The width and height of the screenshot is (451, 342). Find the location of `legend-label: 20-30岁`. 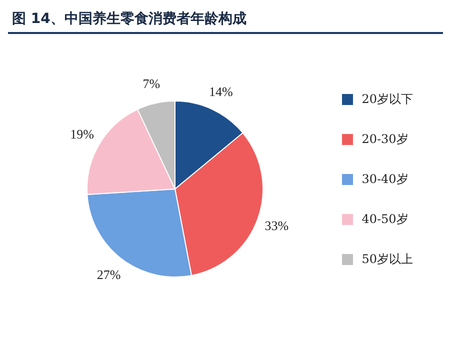

legend-label: 20-30岁 is located at coordinates (385, 139).